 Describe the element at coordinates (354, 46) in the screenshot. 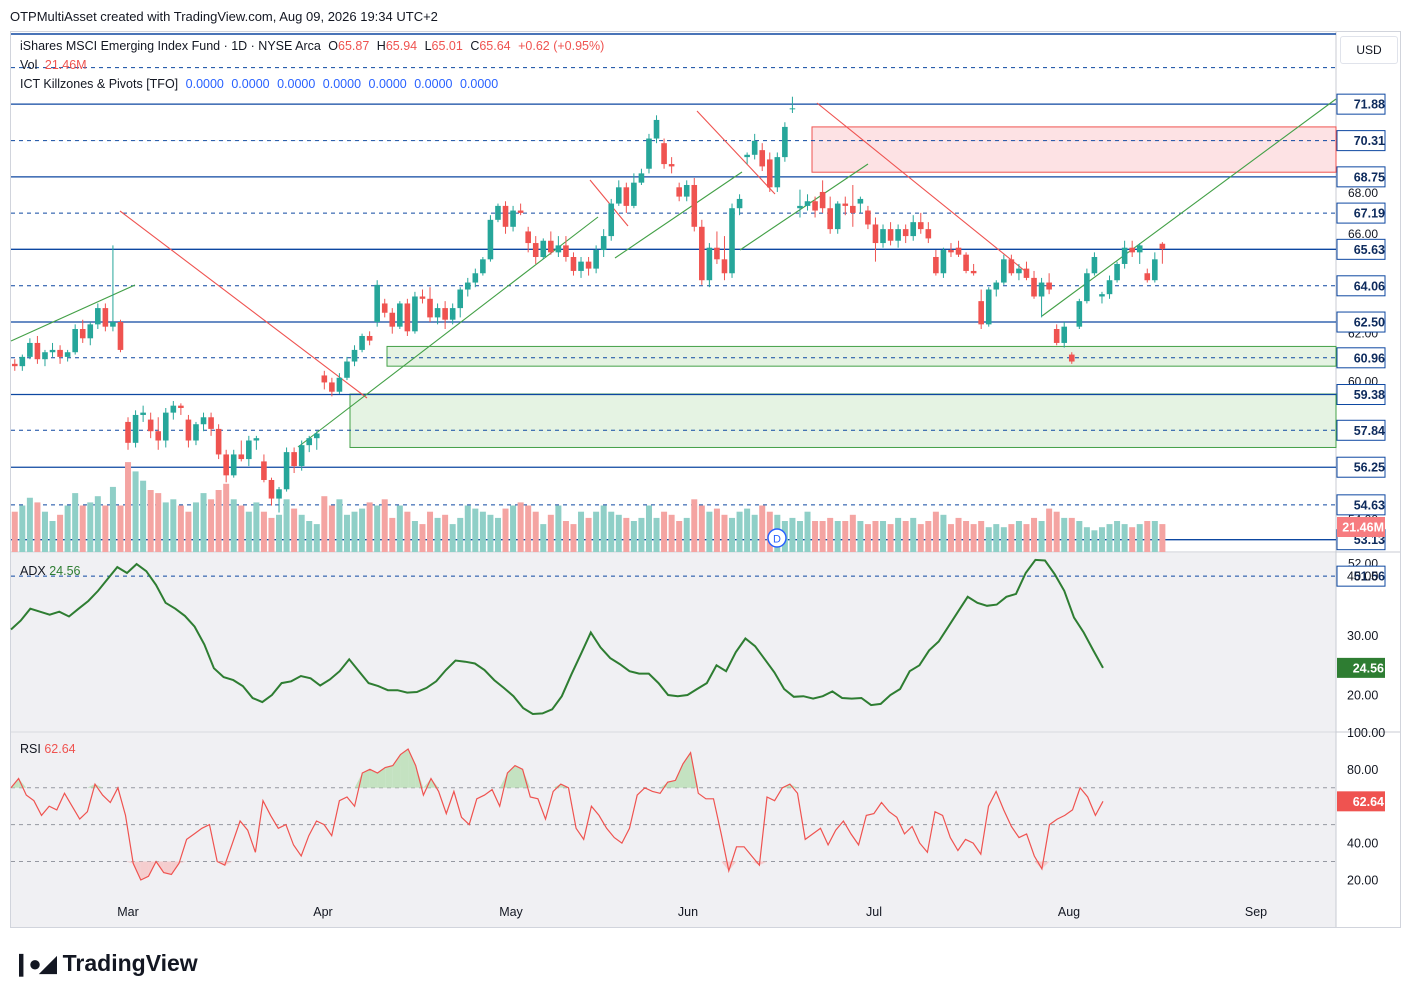

I see `open-value: 65.87` at that location.